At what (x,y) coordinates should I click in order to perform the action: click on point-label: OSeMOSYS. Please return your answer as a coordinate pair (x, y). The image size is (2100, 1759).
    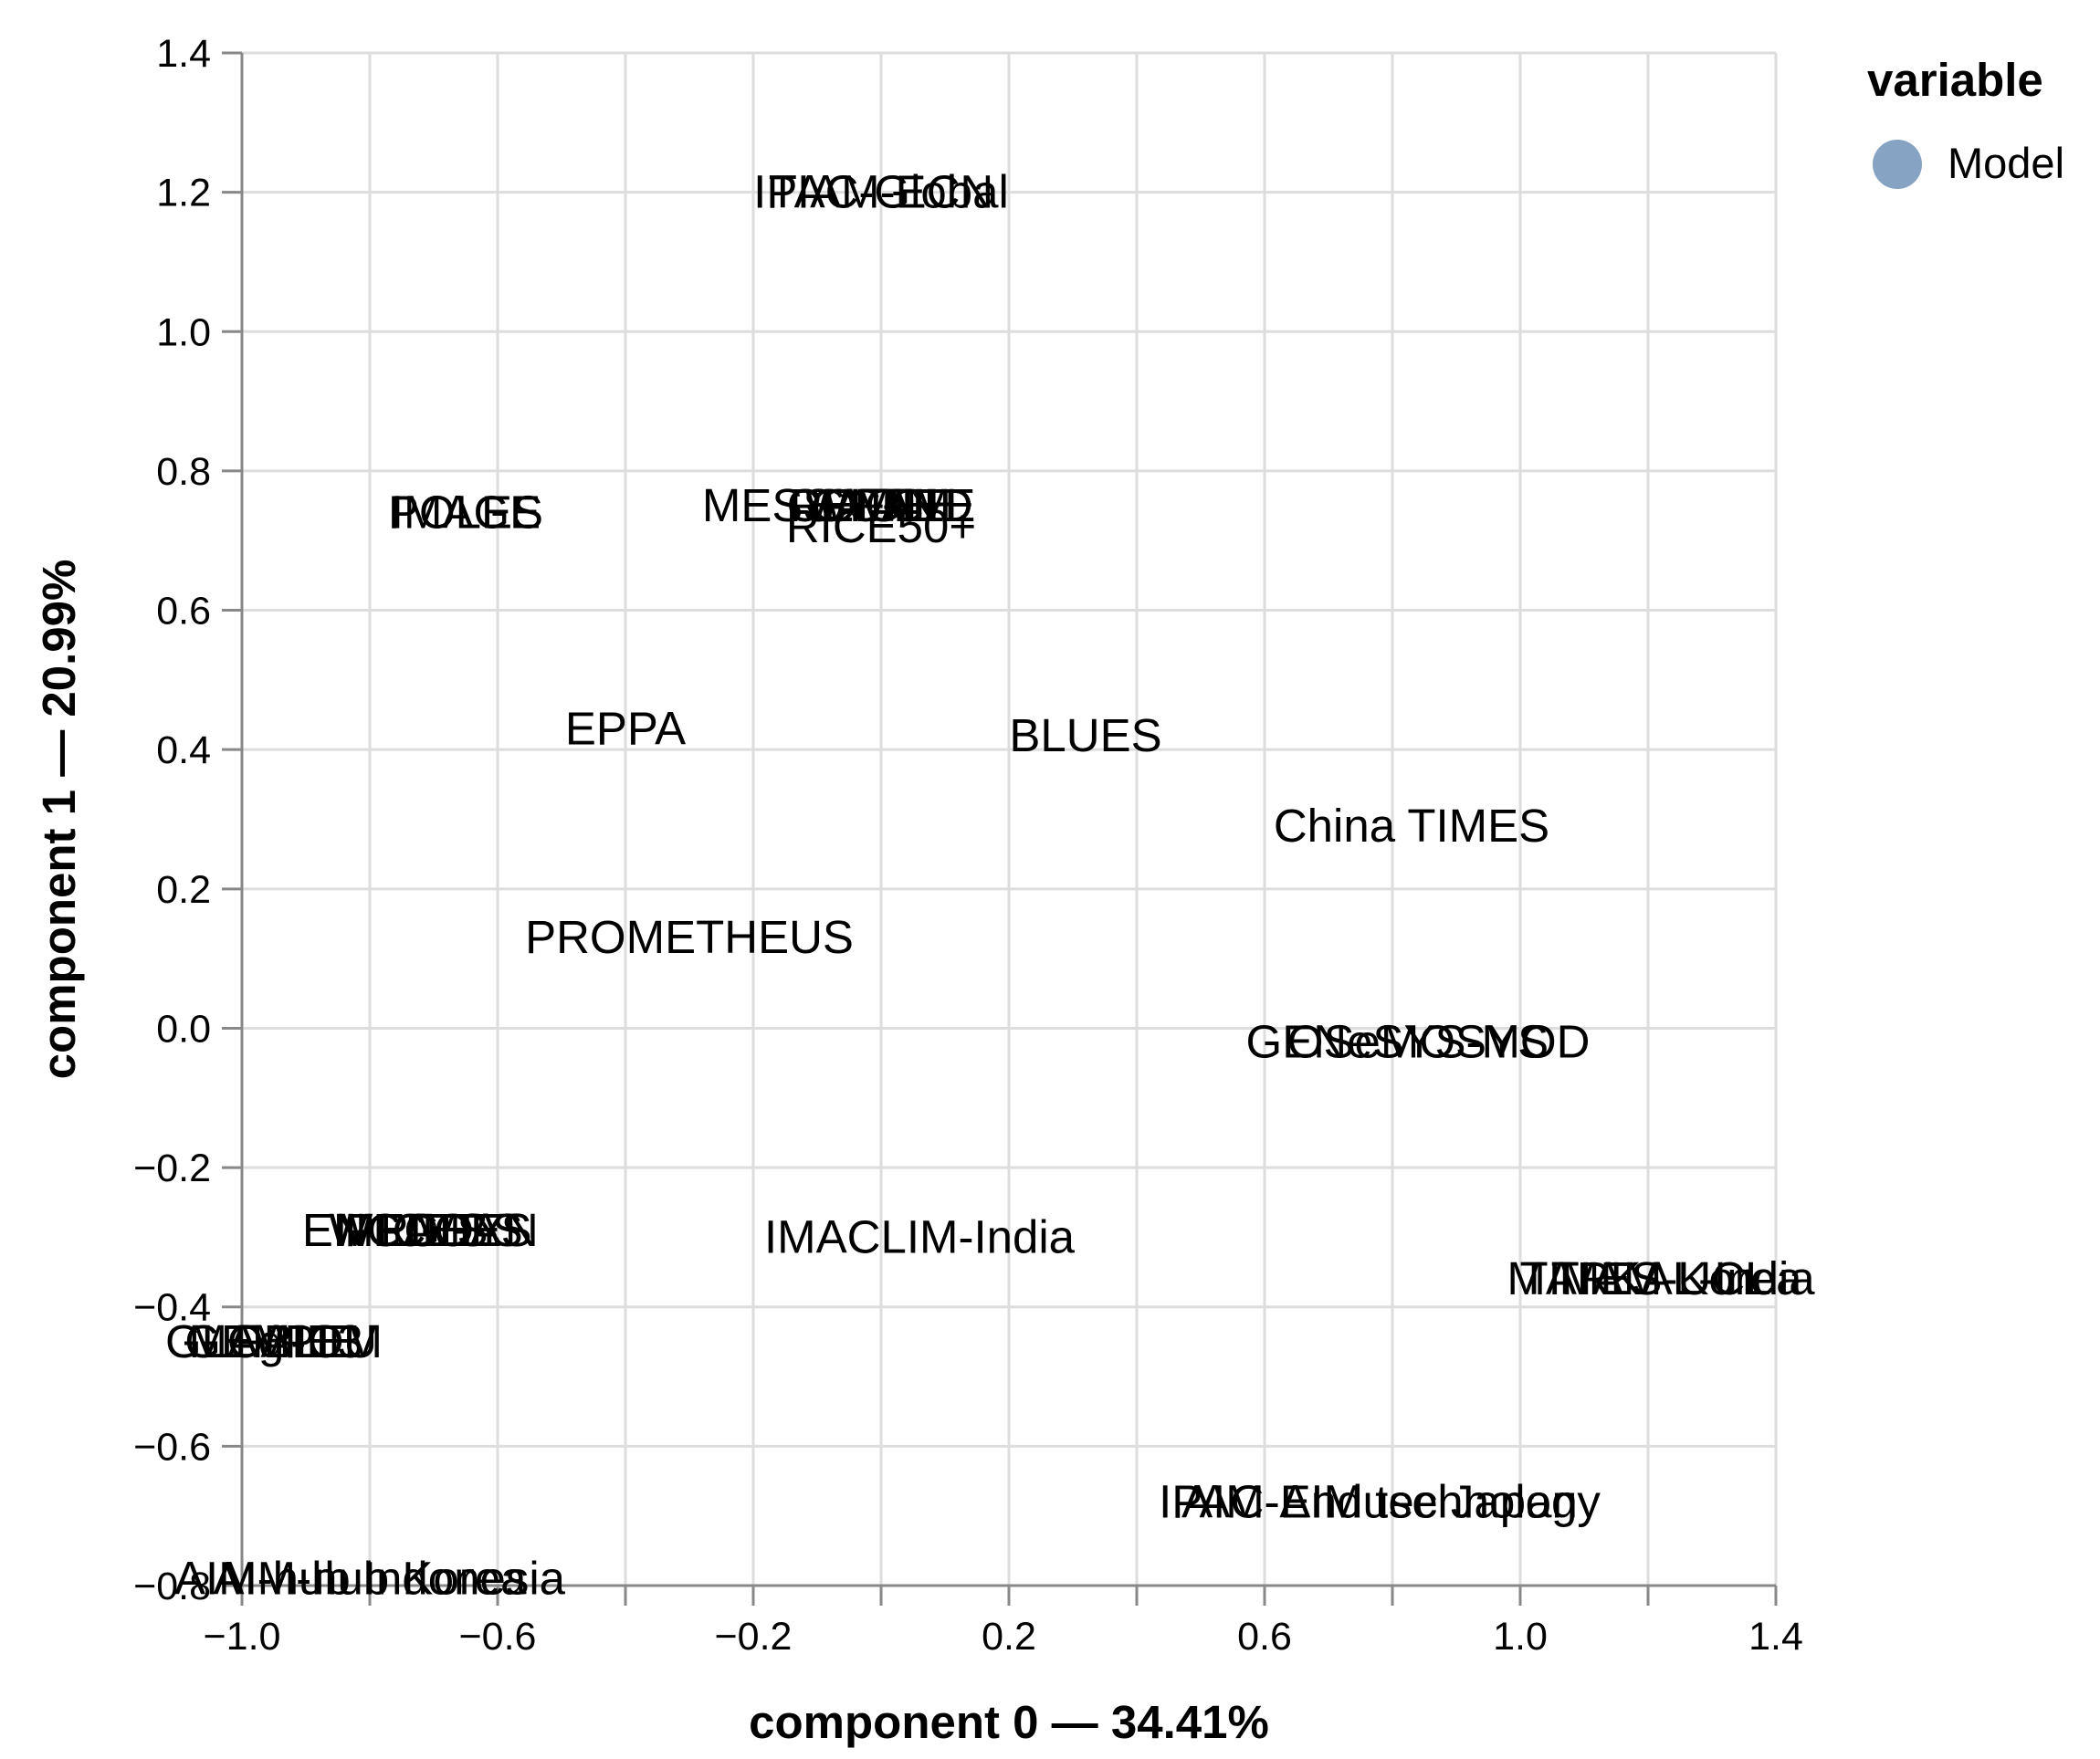
    Looking at the image, I should click on (1418, 1042).